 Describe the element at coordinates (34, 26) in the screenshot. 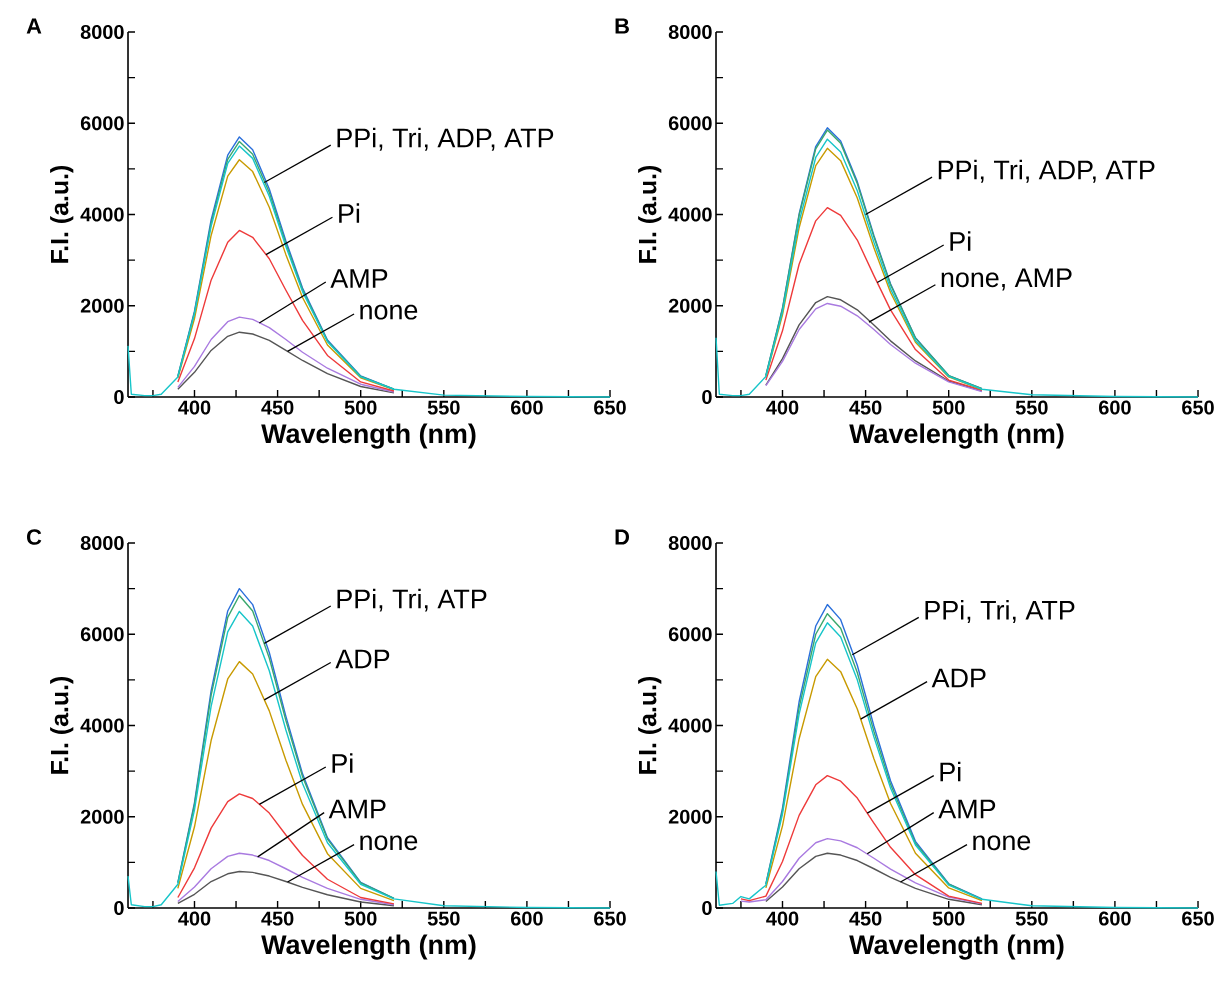

I see `chart-title: A` at that location.